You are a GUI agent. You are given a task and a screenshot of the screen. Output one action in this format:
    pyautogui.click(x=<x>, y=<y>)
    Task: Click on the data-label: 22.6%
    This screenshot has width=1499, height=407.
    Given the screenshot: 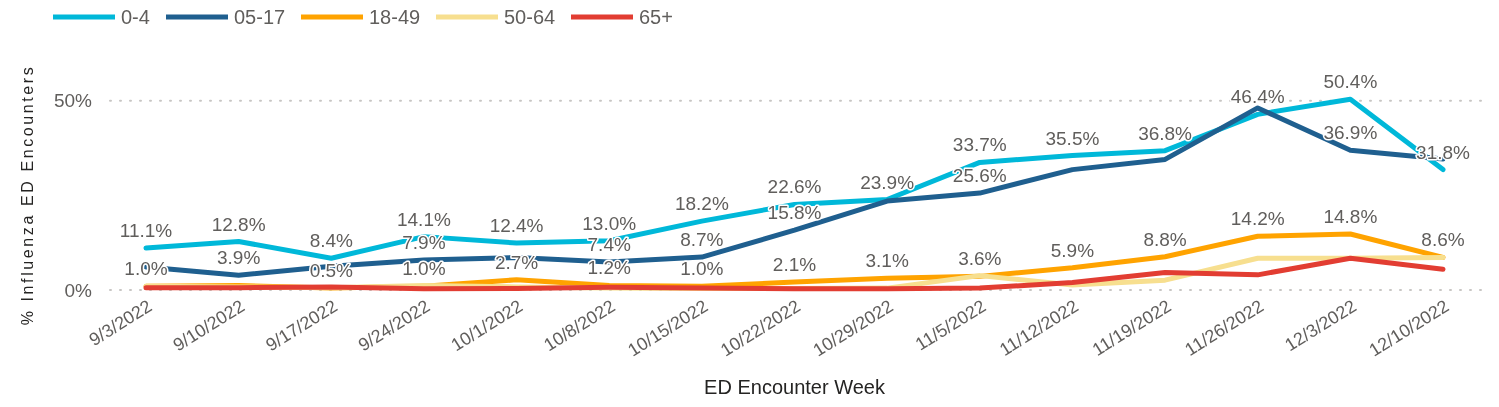 What is the action you would take?
    pyautogui.click(x=794, y=187)
    